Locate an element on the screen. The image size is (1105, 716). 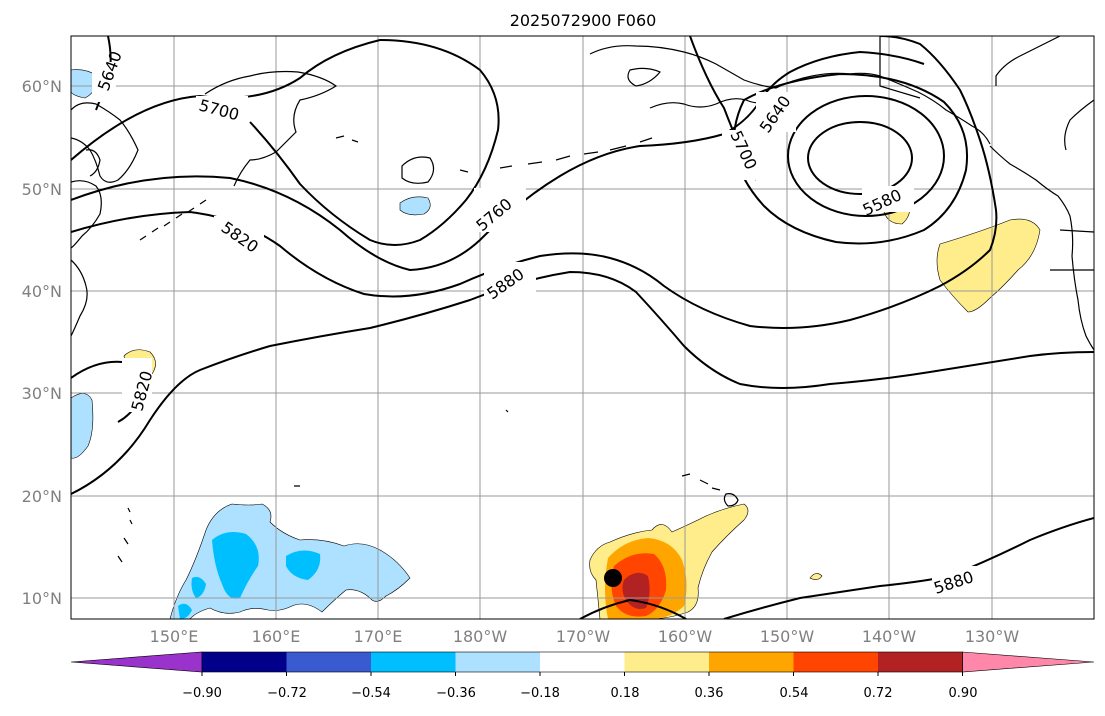
colorbar-tick-label: 0.36 is located at coordinates (709, 693).